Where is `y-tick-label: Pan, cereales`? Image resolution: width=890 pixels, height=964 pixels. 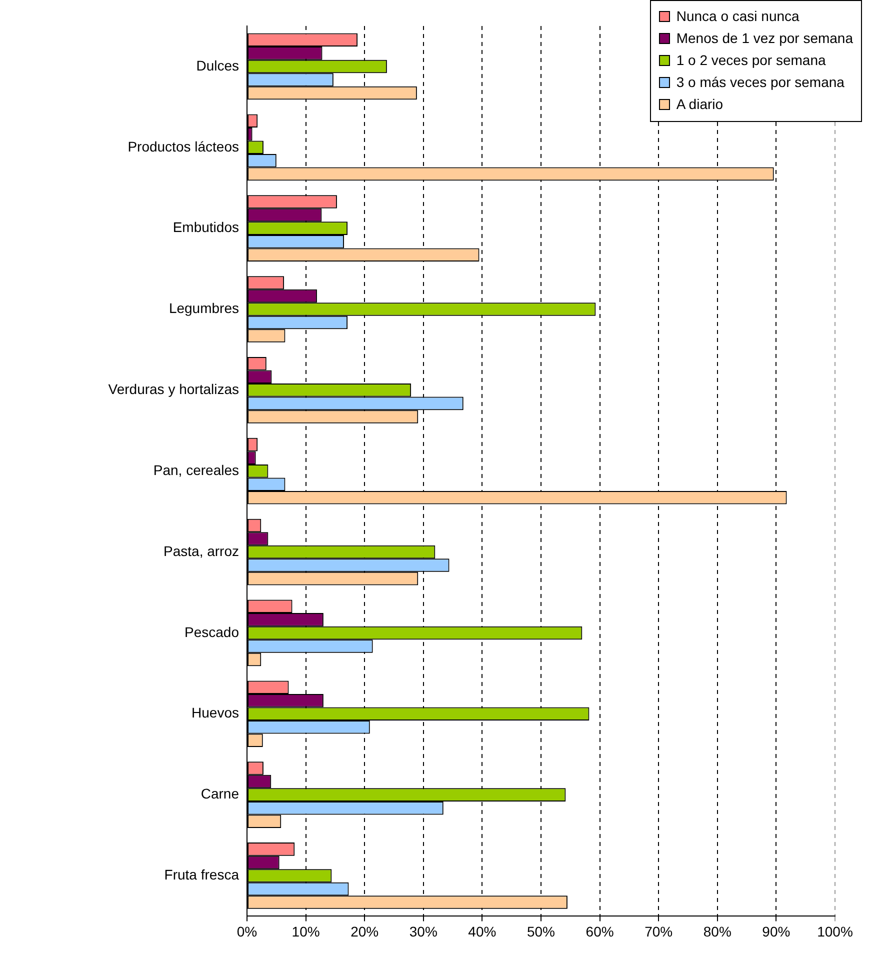 y-tick-label: Pan, cereales is located at coordinates (196, 470).